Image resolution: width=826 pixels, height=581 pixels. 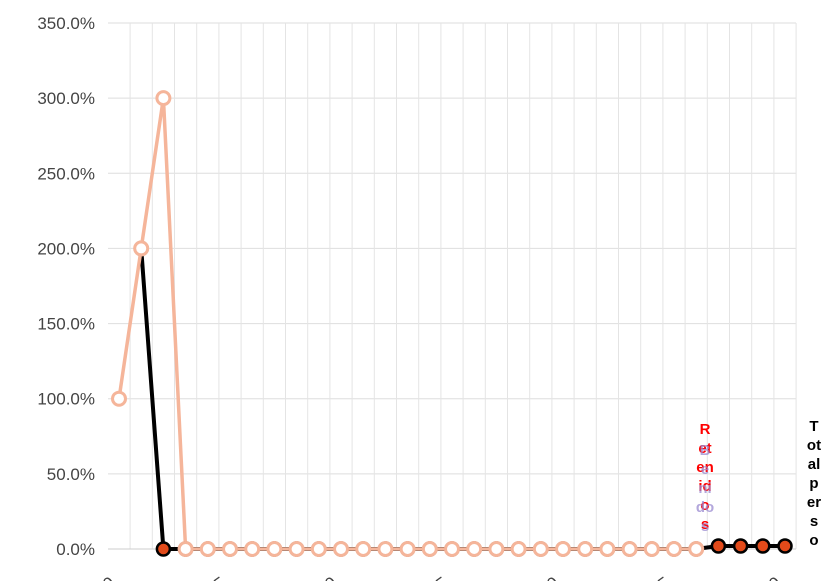 What do you see at coordinates (66, 248) in the screenshot?
I see `y-tick-label: 200.0%` at bounding box center [66, 248].